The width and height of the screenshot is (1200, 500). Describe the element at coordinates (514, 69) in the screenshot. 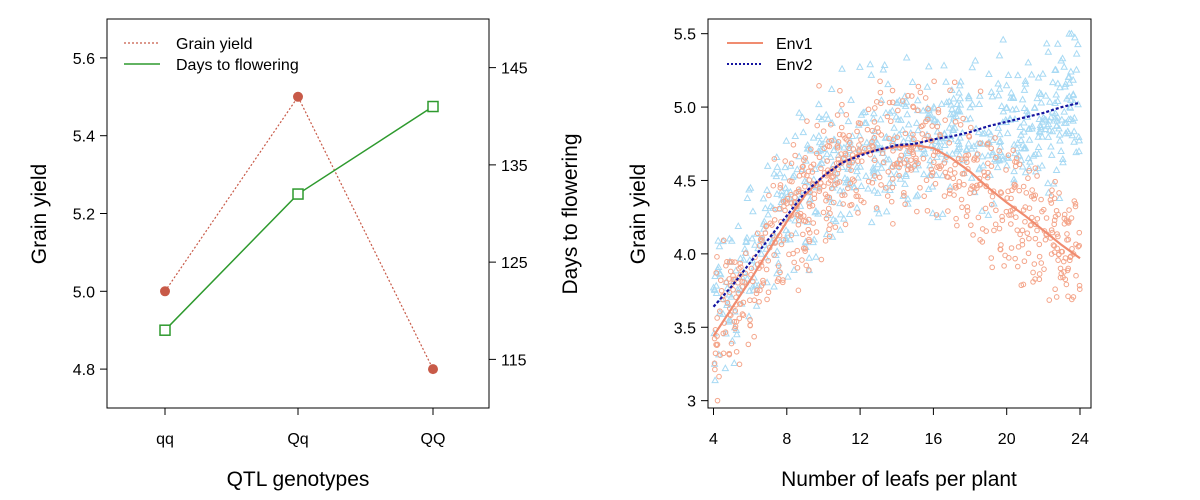

I see `left-y-right-tick-label: 145` at that location.